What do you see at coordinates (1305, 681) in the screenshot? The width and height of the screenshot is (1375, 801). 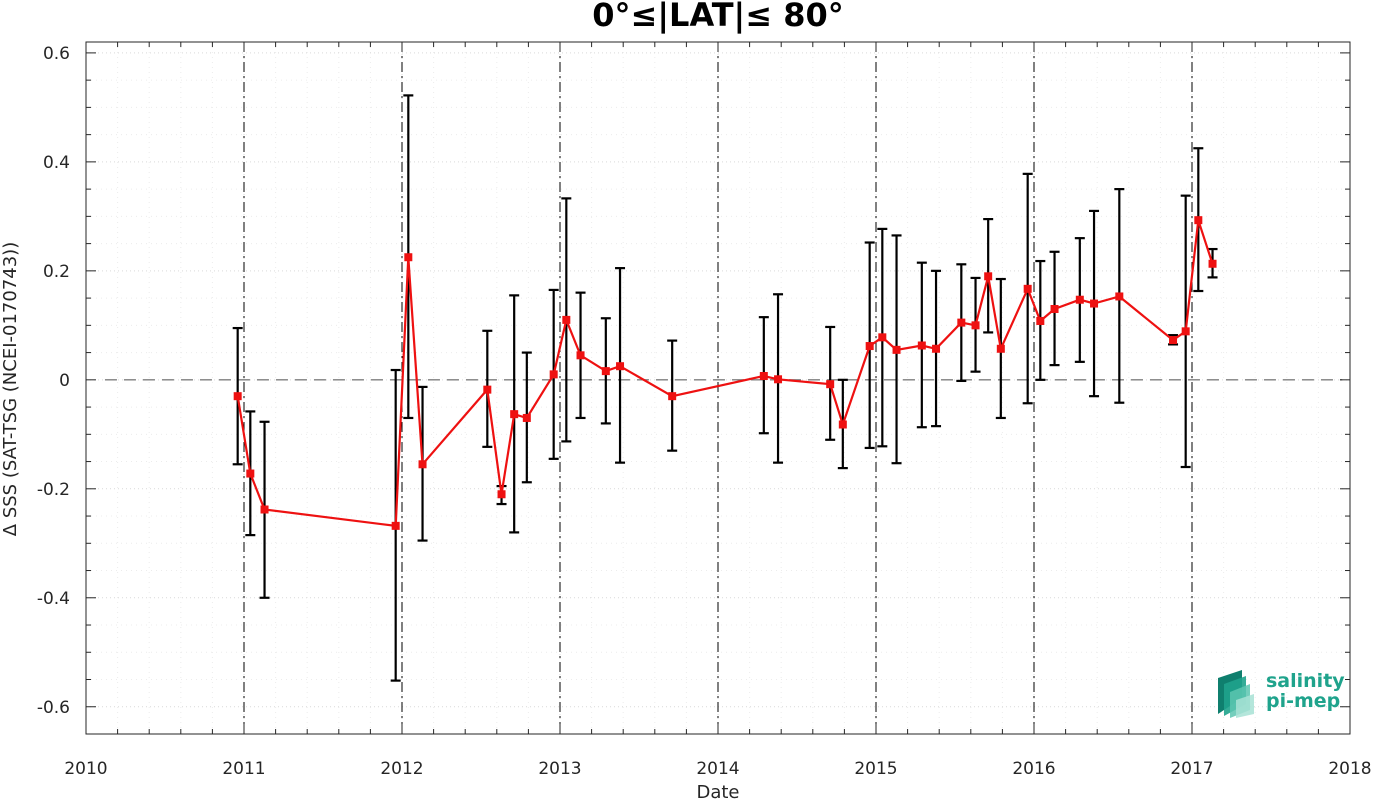 I see `logo-text-line1: salinity` at bounding box center [1305, 681].